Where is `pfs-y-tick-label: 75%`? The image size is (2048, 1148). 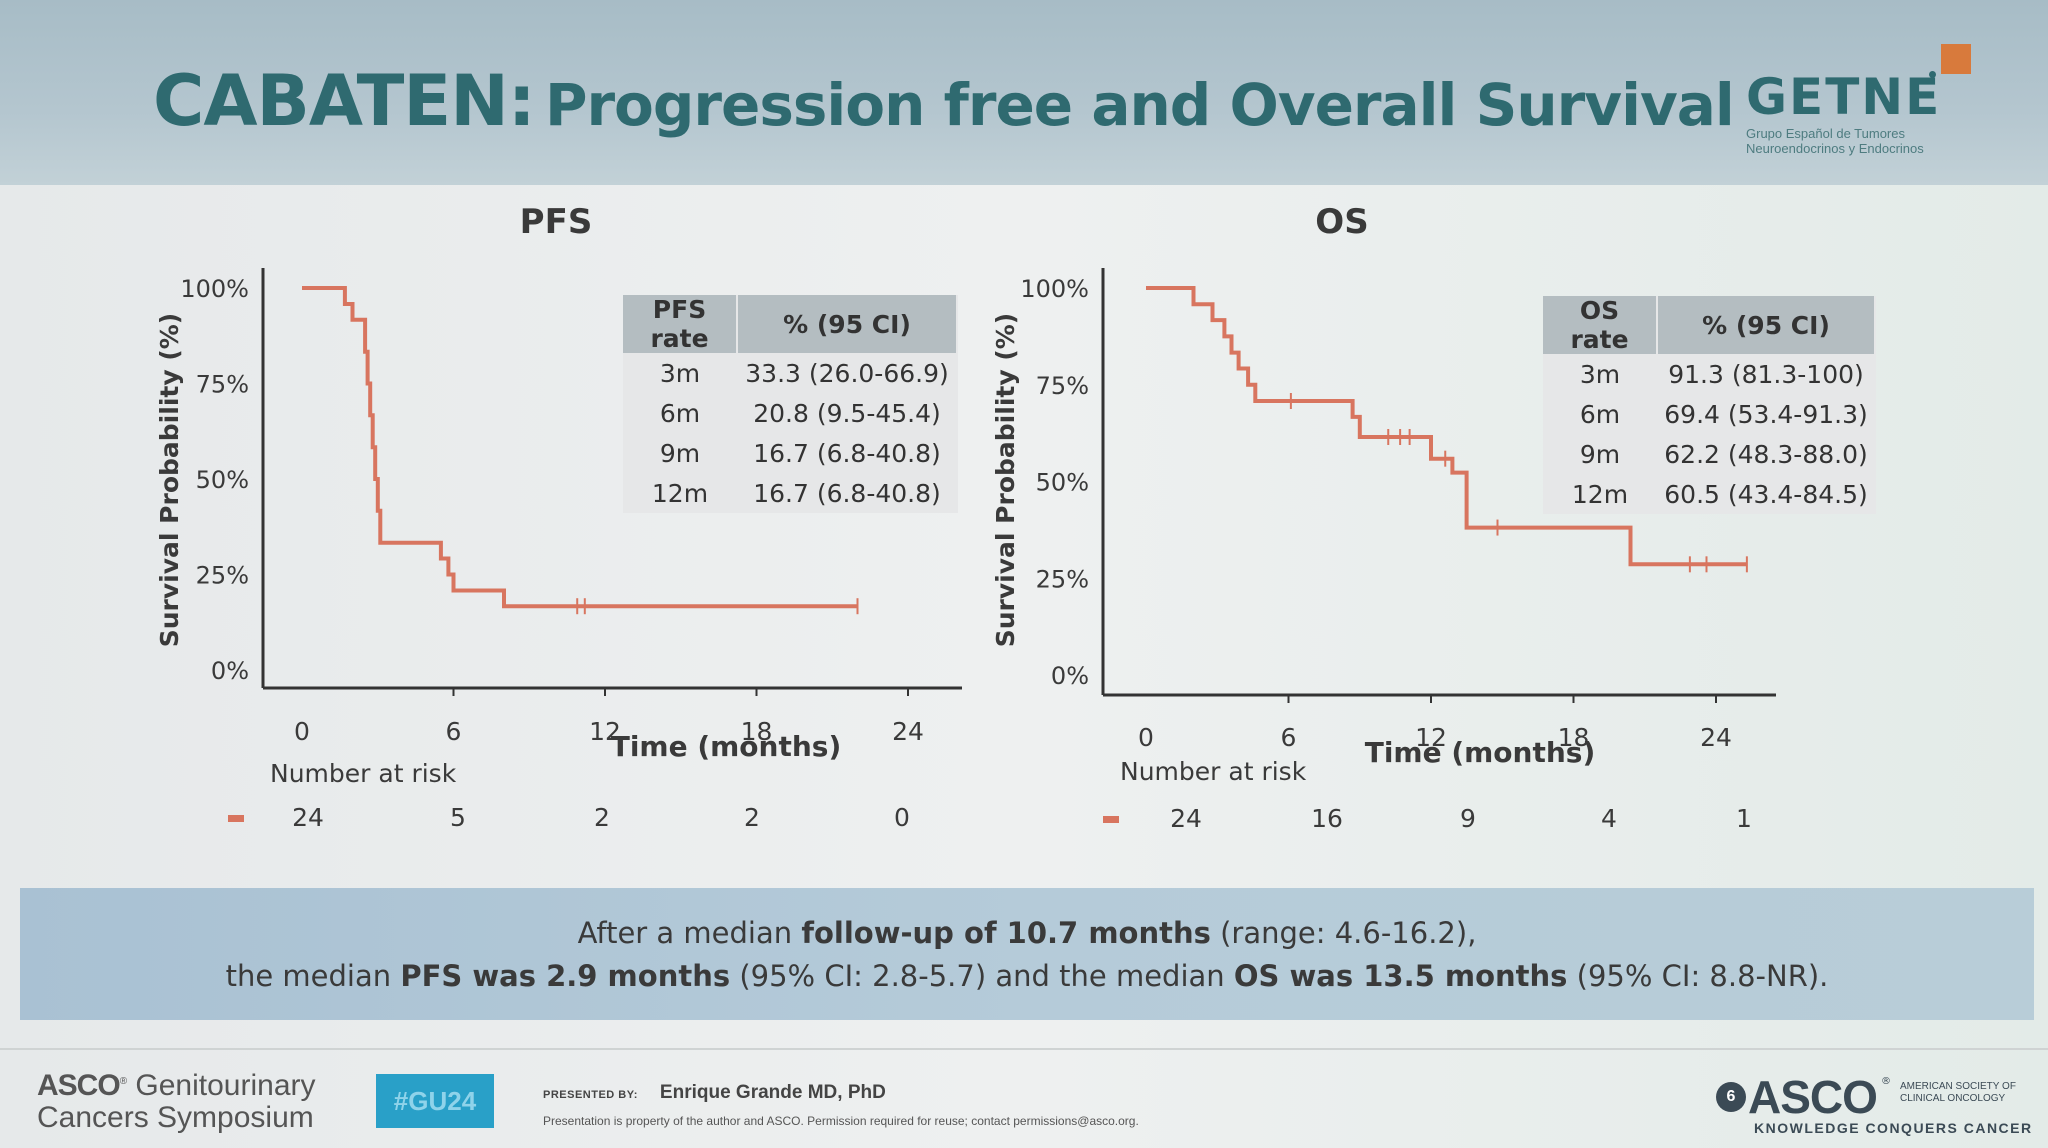 pfs-y-tick-label: 75% is located at coordinates (222, 385).